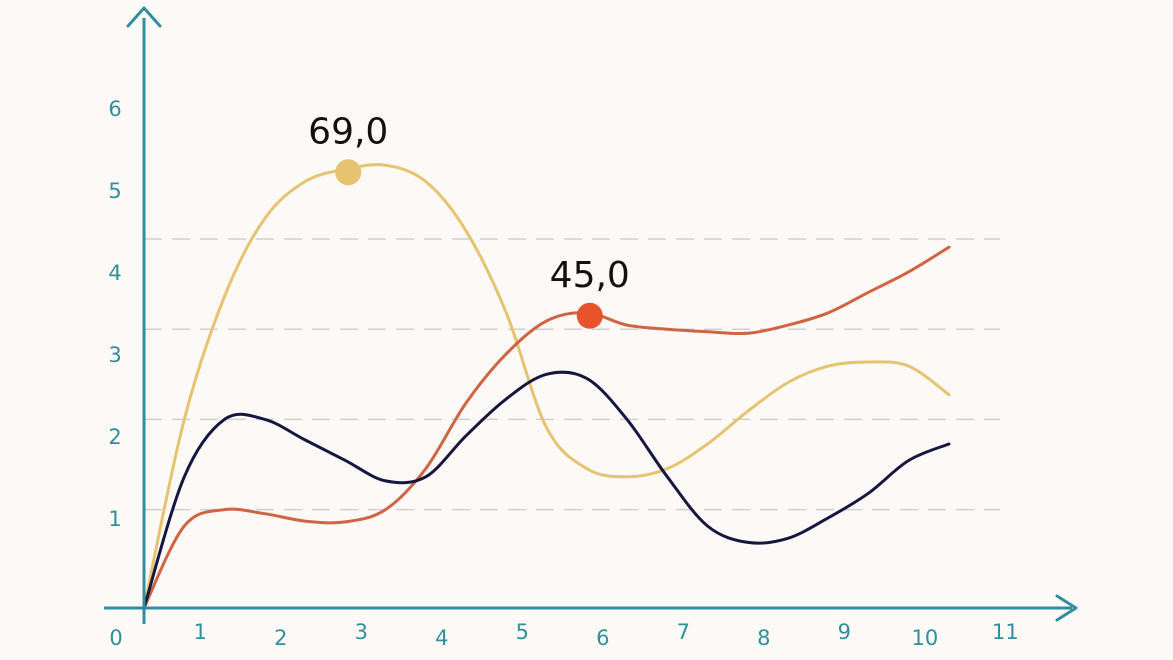 This screenshot has height=660, width=1173. What do you see at coordinates (114, 109) in the screenshot?
I see `y-tick-label: 6` at bounding box center [114, 109].